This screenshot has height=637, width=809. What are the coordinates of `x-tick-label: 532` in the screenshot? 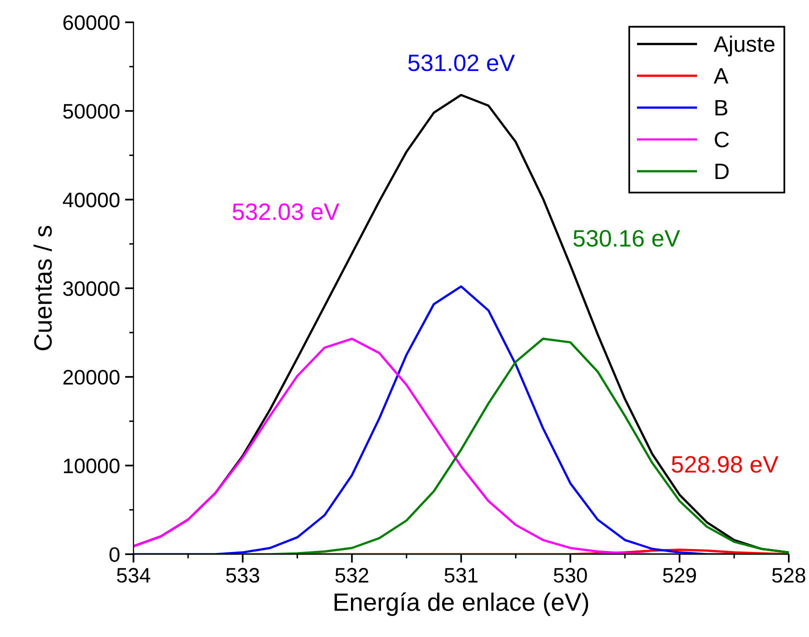 It's located at (351, 575).